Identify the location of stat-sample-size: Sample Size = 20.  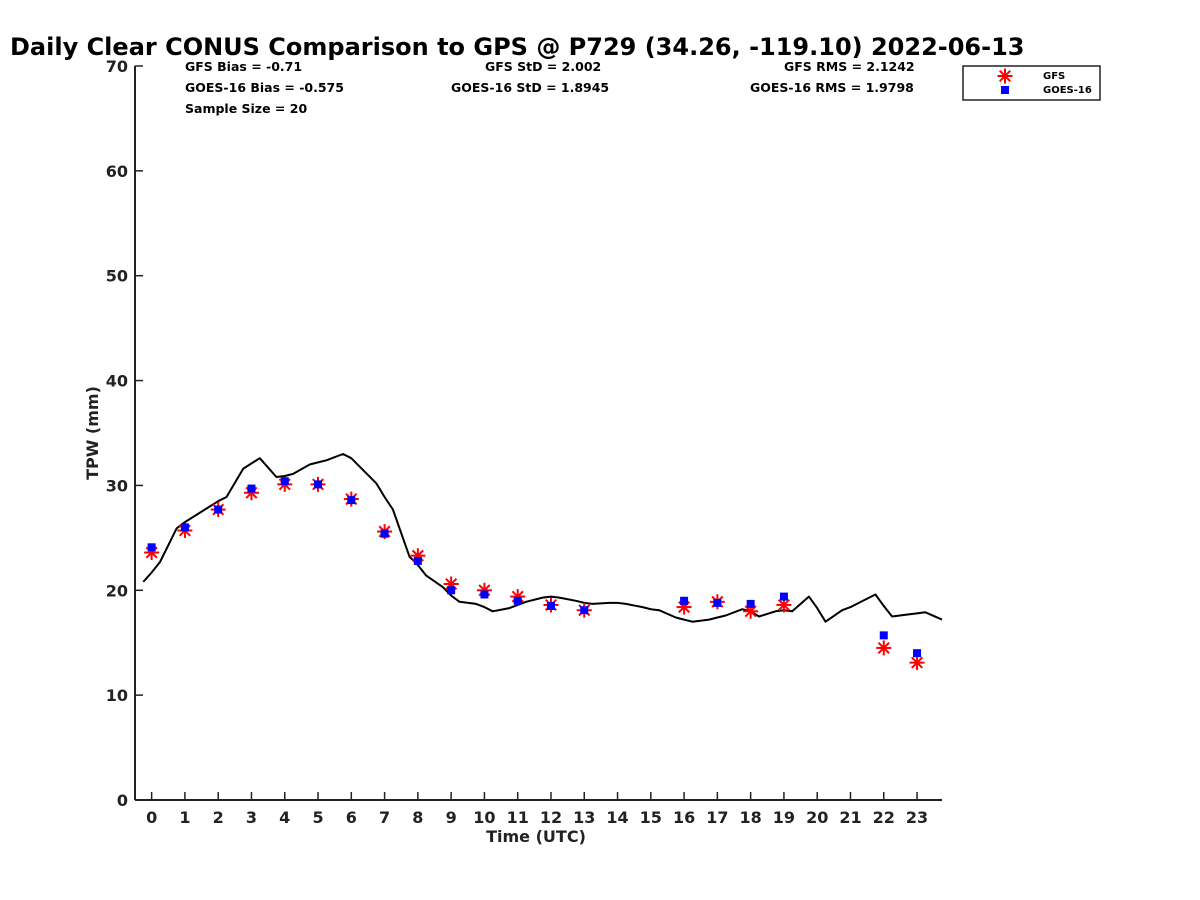
(246, 108).